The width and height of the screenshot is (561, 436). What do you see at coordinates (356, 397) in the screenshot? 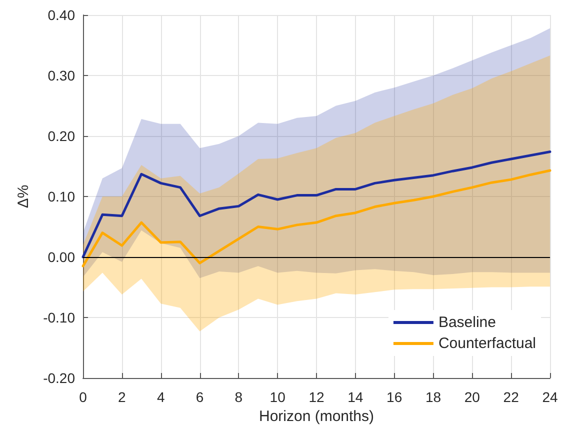
I see `x-tick-label: 14` at bounding box center [356, 397].